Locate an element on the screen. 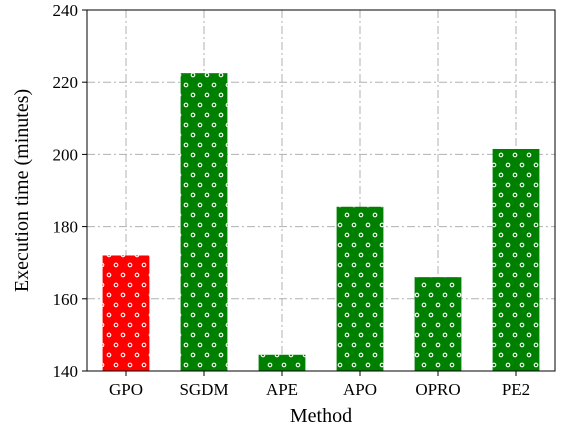  bar-hatch-gpo is located at coordinates (126, 313).